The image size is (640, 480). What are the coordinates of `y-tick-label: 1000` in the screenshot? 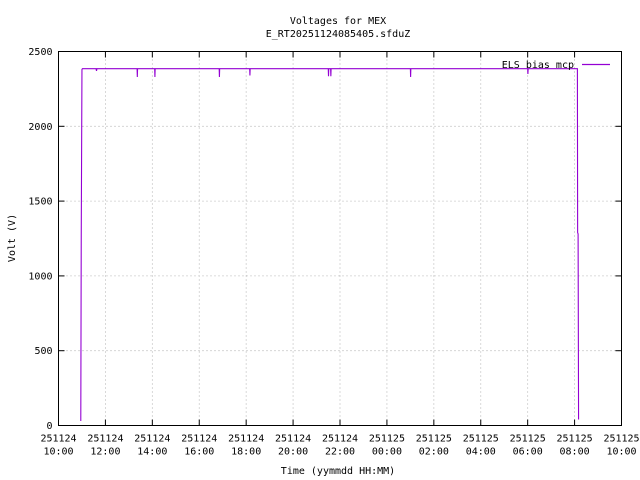 It's located at (40, 276).